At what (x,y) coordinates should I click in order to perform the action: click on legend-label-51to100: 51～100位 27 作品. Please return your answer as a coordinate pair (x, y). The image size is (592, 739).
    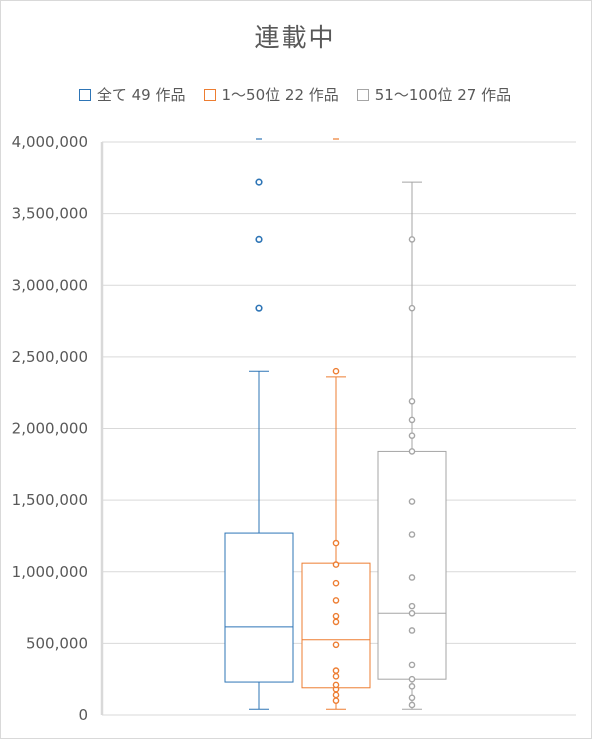
    Looking at the image, I should click on (443, 95).